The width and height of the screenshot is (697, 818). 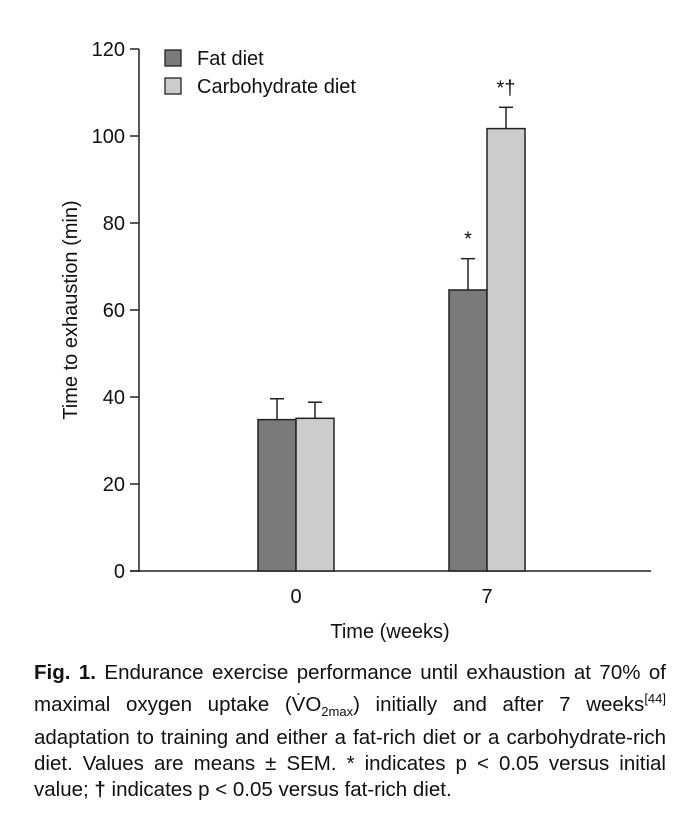 What do you see at coordinates (114, 398) in the screenshot?
I see `y-tick-label: 40` at bounding box center [114, 398].